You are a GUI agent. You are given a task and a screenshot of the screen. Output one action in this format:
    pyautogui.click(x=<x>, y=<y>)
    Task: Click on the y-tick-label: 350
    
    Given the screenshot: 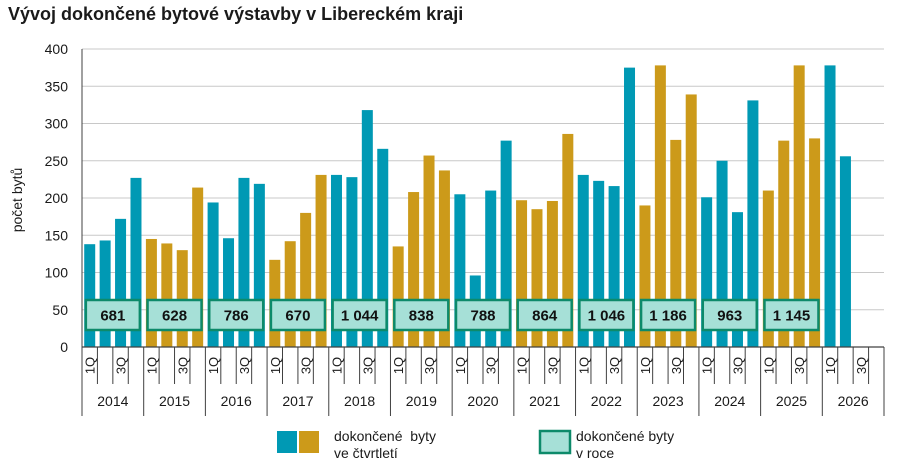 What is the action you would take?
    pyautogui.click(x=57, y=86)
    